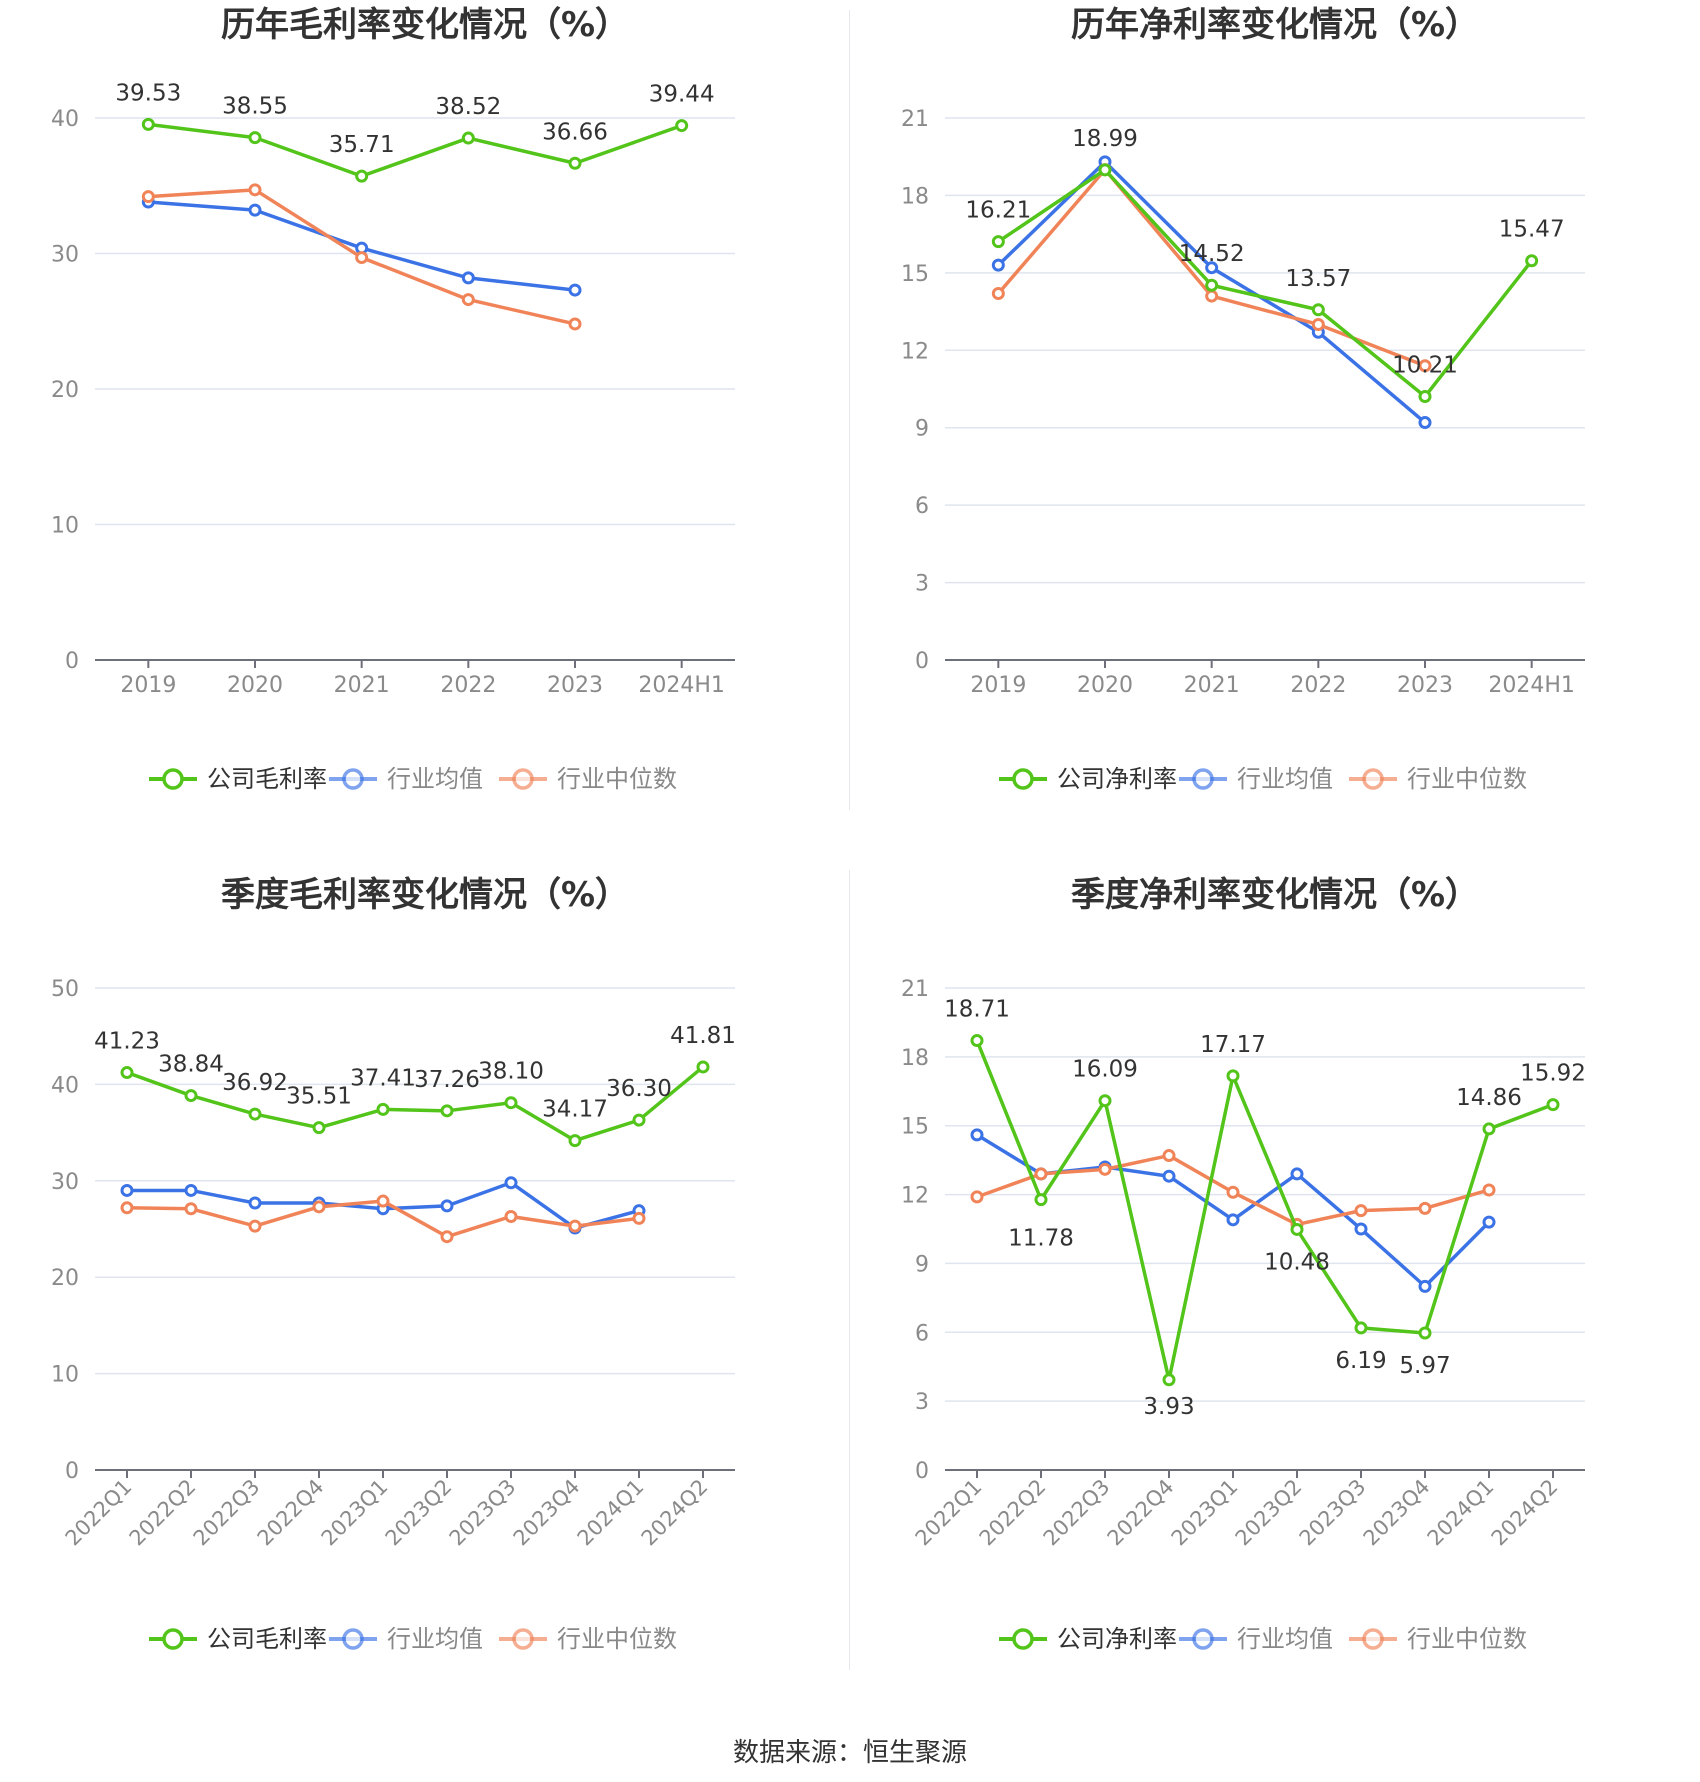  What do you see at coordinates (127, 1042) in the screenshot?
I see `data-label: 41.23` at bounding box center [127, 1042].